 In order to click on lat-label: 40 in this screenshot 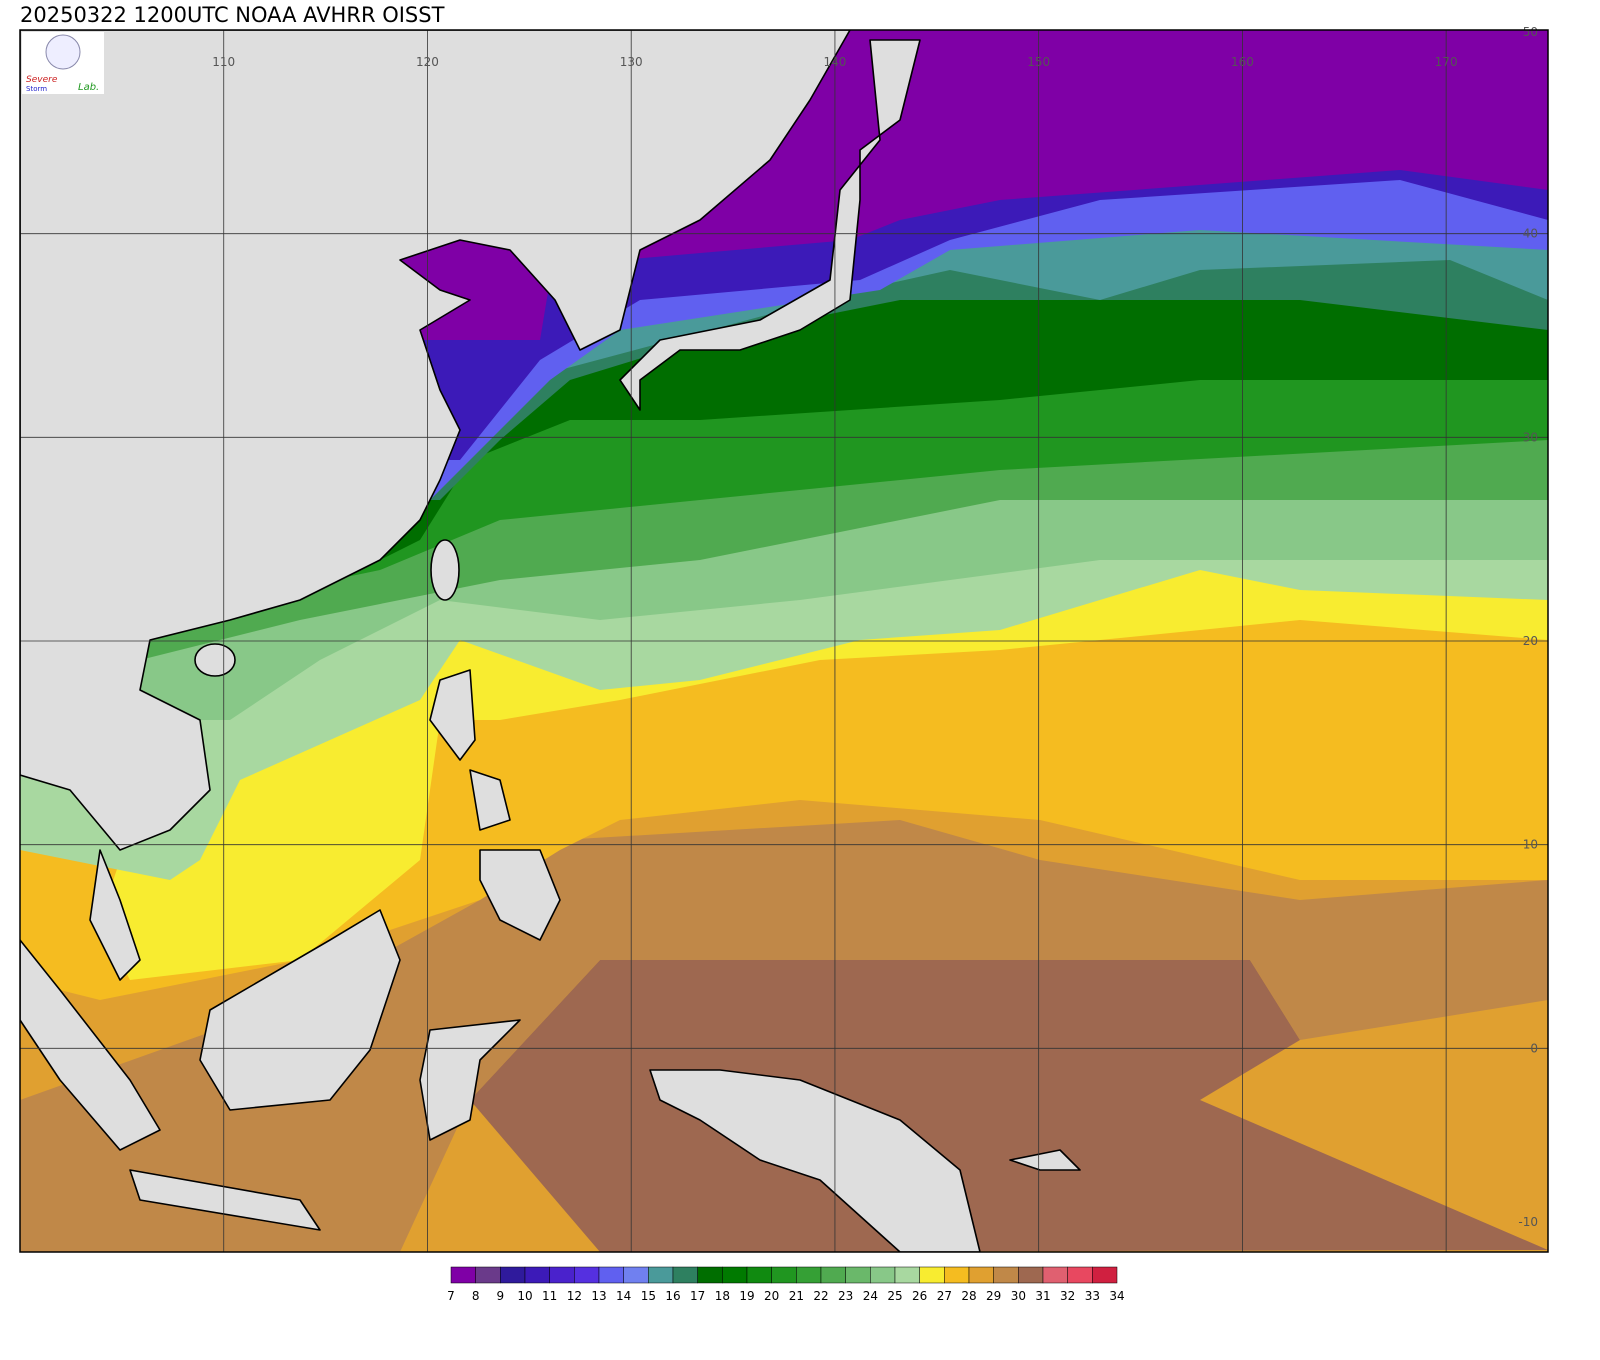, I will do `click(1530, 234)`.